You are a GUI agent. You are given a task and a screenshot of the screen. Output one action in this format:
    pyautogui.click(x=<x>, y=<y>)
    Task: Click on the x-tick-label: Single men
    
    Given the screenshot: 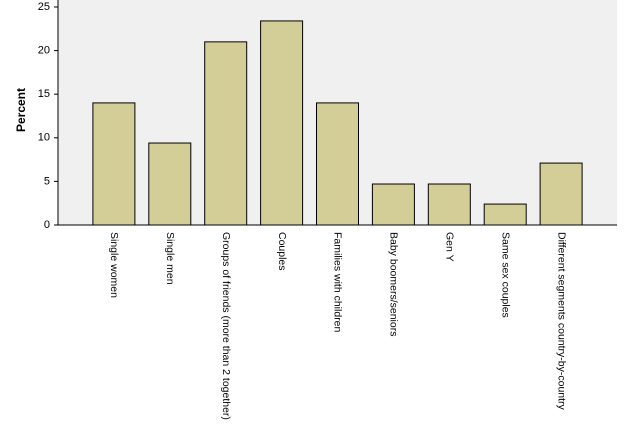 What is the action you would take?
    pyautogui.click(x=170, y=258)
    